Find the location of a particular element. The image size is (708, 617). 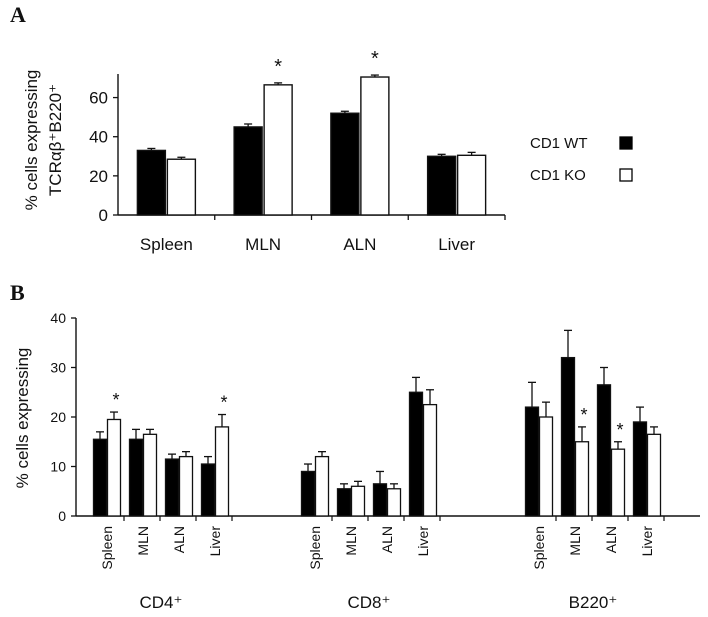

panel-a-ytick-label: 0 is located at coordinates (103, 215).